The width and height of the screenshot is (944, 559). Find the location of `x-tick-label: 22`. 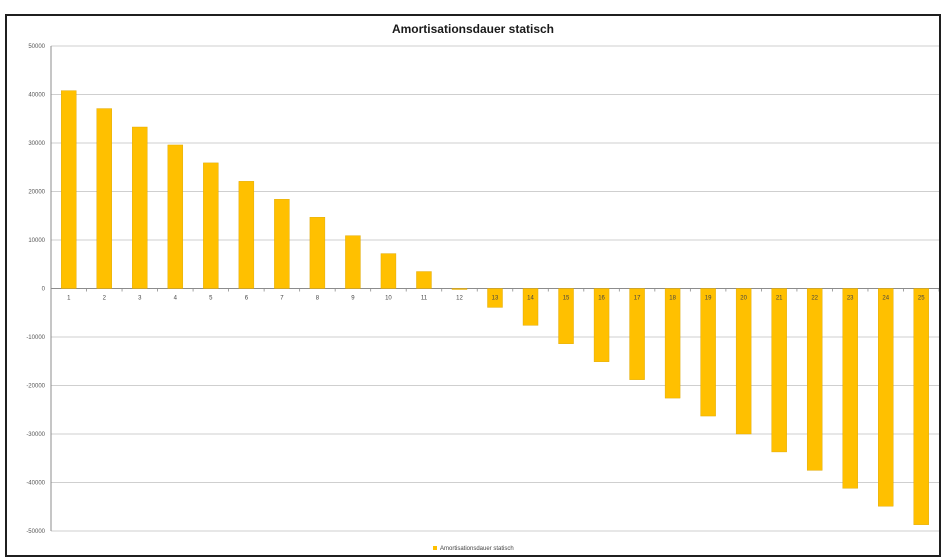

x-tick-label: 22 is located at coordinates (814, 299).